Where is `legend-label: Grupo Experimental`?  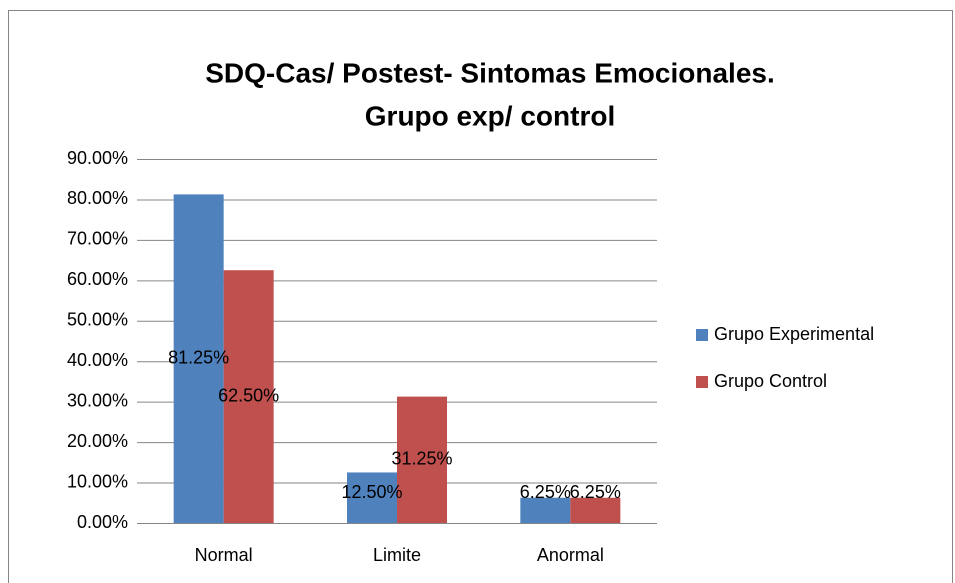
legend-label: Grupo Experimental is located at coordinates (794, 334).